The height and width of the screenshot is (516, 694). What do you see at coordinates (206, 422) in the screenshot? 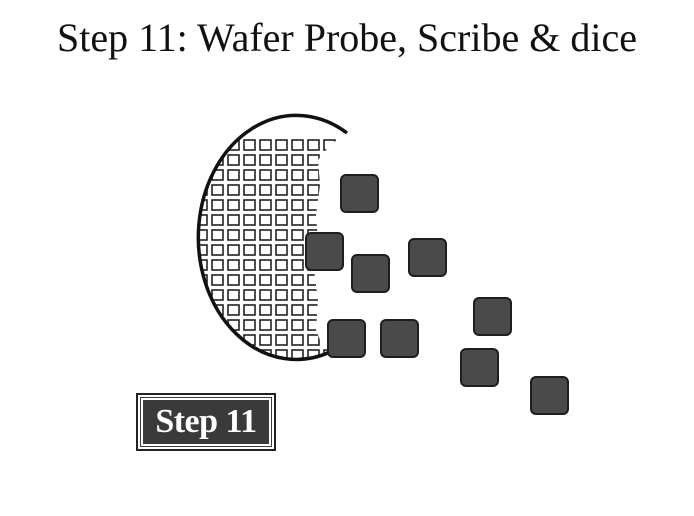
I see `step-badge: Step 11` at bounding box center [206, 422].